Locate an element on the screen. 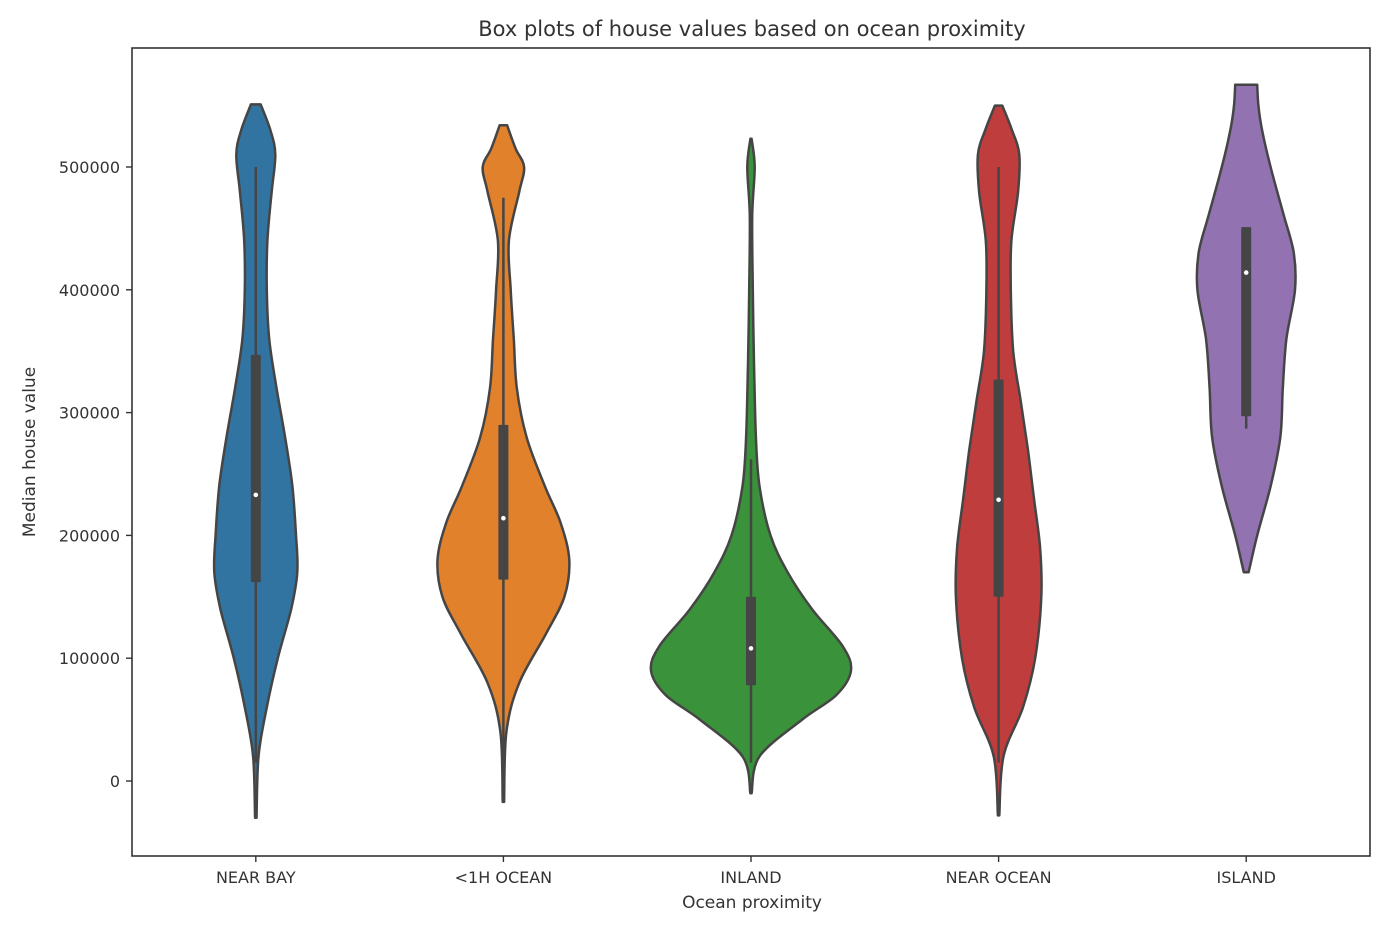 The width and height of the screenshot is (1400, 929). x-tick-label: ISLAND is located at coordinates (1246, 877).